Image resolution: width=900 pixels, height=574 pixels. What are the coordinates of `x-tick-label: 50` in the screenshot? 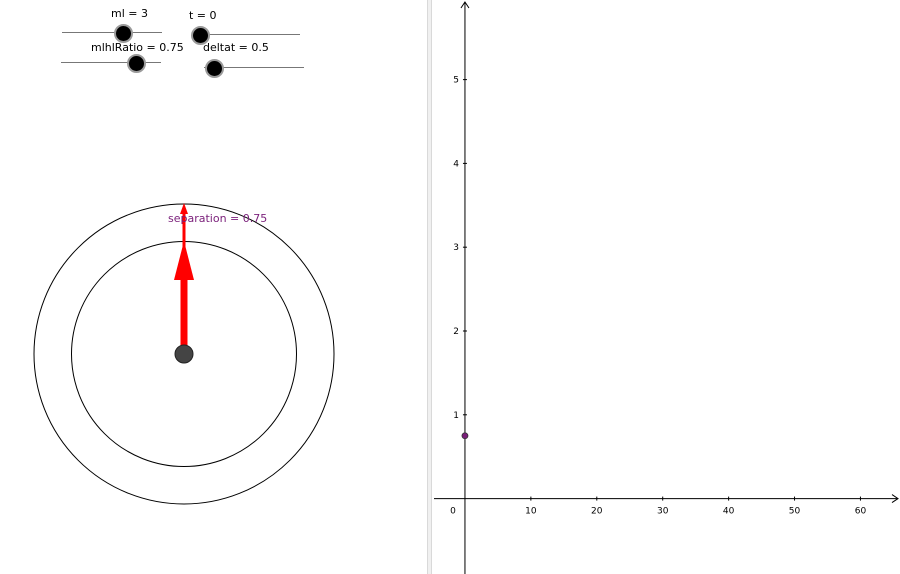 It's located at (795, 512).